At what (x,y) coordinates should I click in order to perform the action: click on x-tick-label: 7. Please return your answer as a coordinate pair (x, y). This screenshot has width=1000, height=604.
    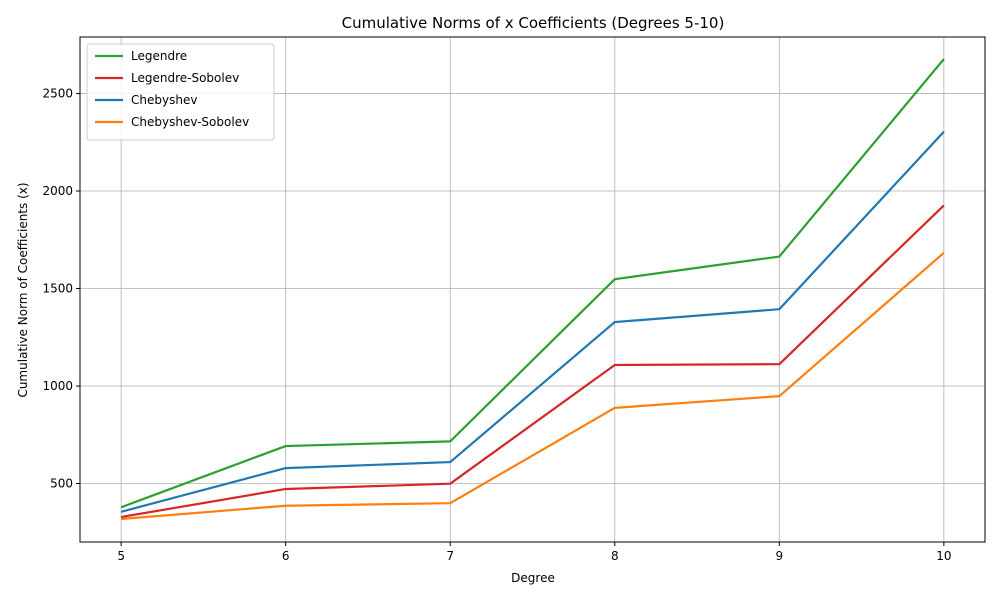
    Looking at the image, I should click on (450, 556).